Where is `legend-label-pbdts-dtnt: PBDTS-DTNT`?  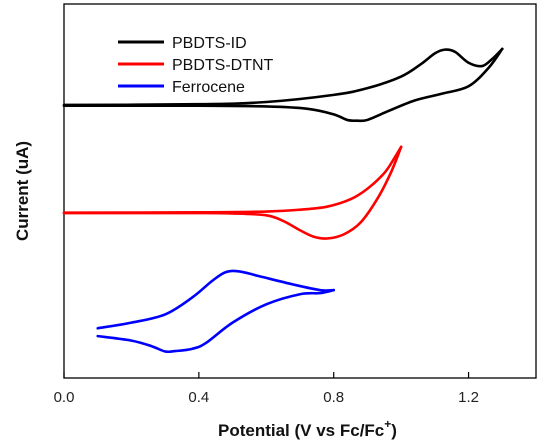
legend-label-pbdts-dtnt: PBDTS-DTNT is located at coordinates (223, 65).